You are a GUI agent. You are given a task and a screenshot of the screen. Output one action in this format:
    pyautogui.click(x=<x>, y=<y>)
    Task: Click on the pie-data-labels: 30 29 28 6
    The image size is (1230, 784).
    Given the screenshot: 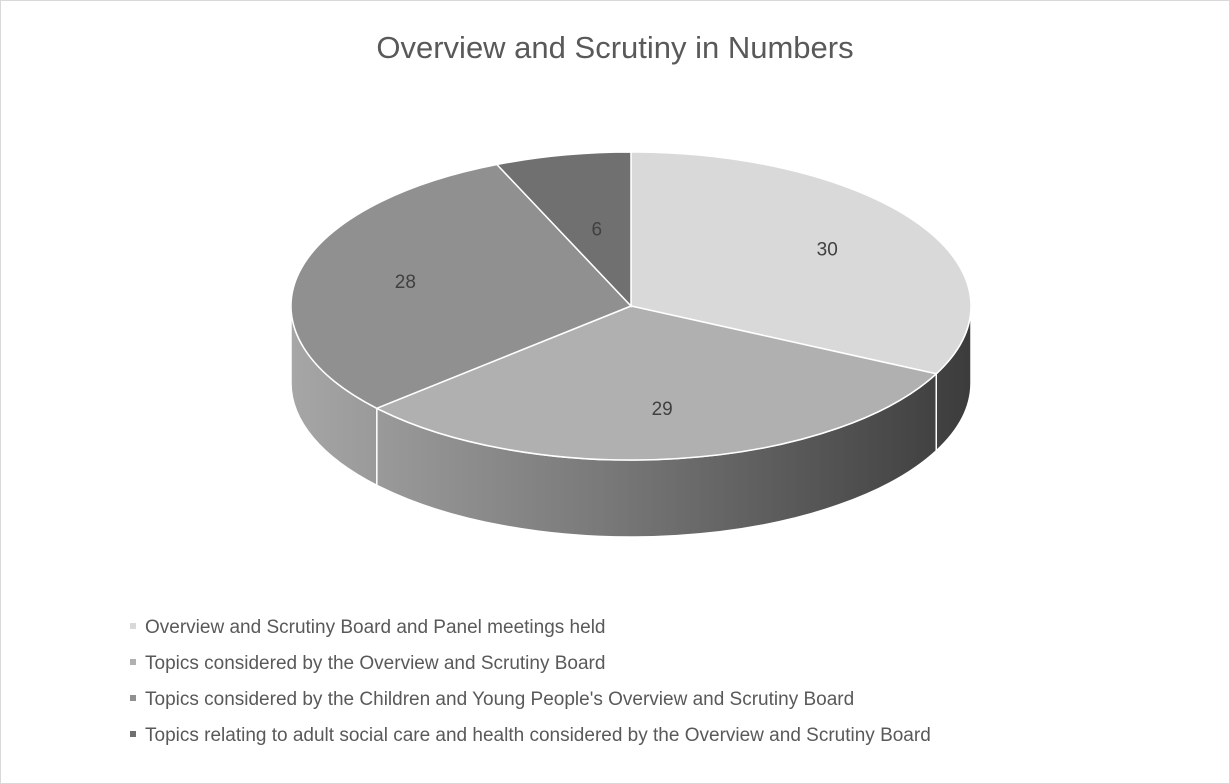 What is the action you would take?
    pyautogui.click(x=616, y=320)
    